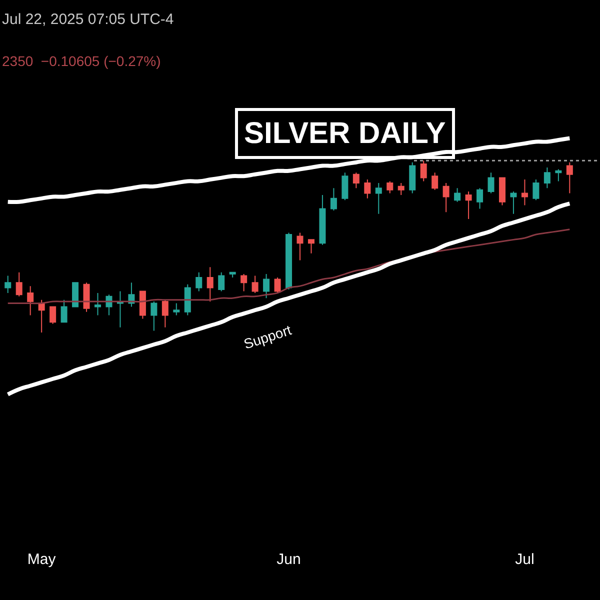  What do you see at coordinates (288, 559) in the screenshot?
I see `x-tick-label: Jun` at bounding box center [288, 559].